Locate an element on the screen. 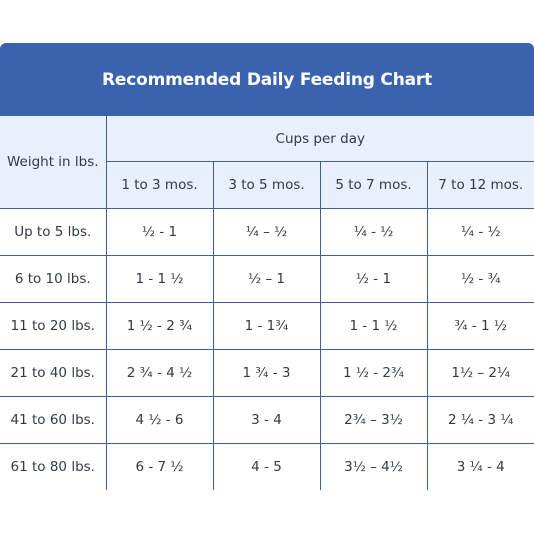 The height and width of the screenshot is (534, 534). cups-cell: 2 ¼ - 3 ¼ is located at coordinates (480, 420).